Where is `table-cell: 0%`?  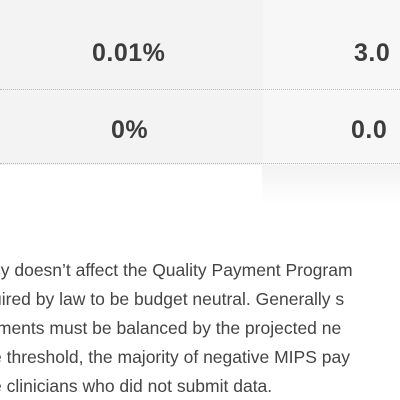
table-cell: 0% is located at coordinates (130, 130).